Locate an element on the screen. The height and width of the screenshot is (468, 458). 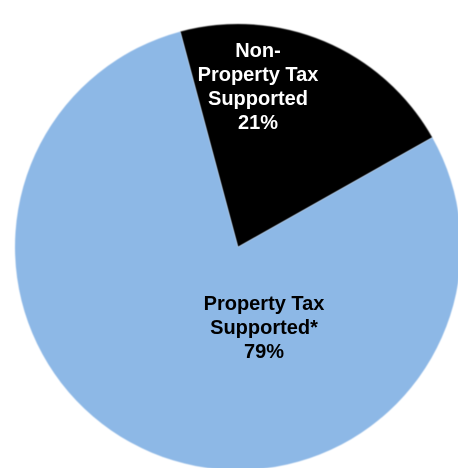
slice-label-line: Non- is located at coordinates (258, 51).